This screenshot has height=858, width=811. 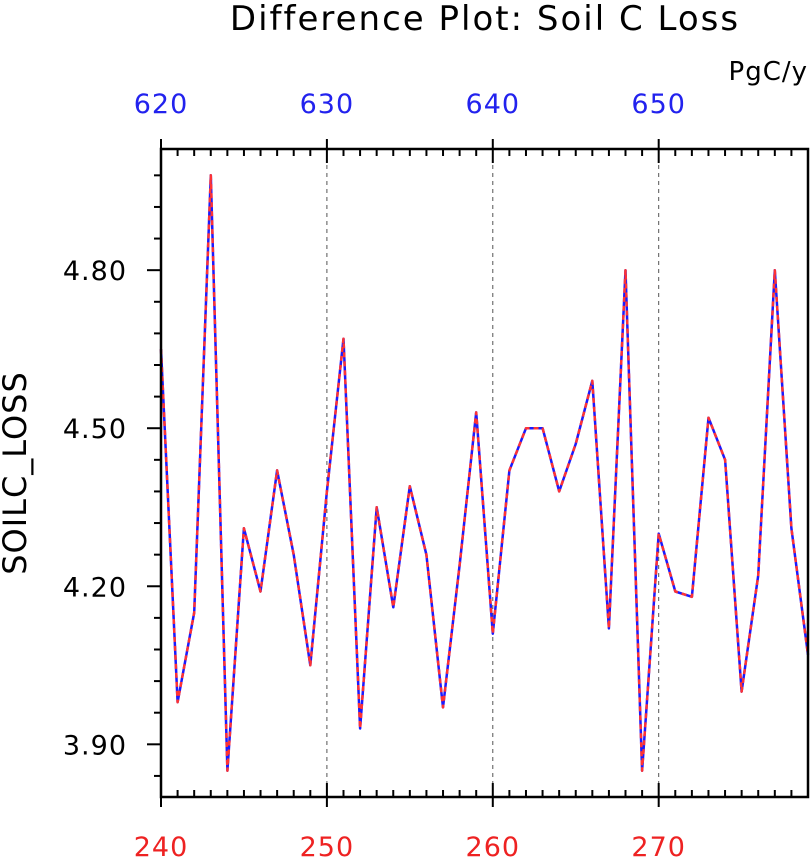 What do you see at coordinates (658, 845) in the screenshot?
I see `x-tick-label-bottom: 270` at bounding box center [658, 845].